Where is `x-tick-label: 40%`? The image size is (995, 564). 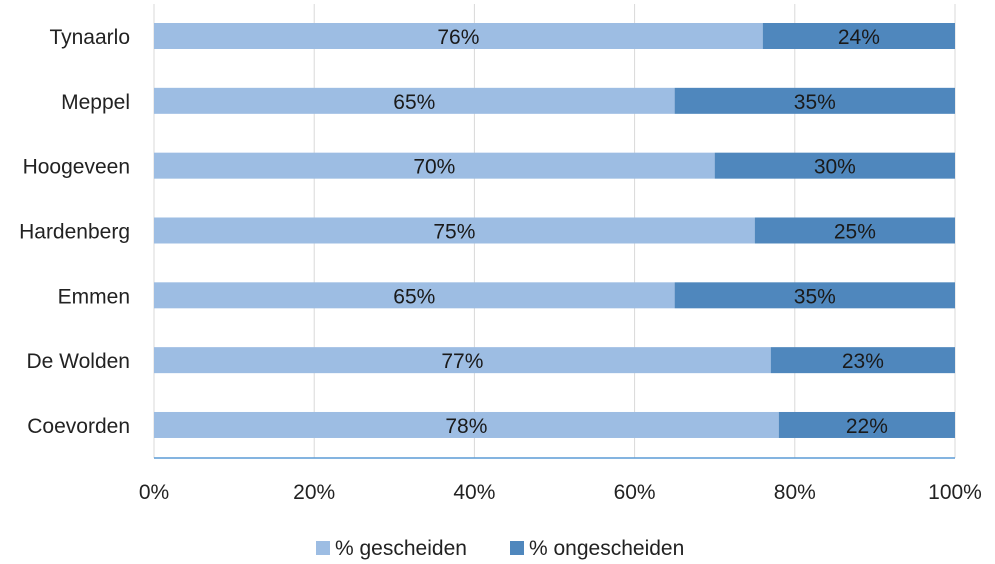 x-tick-label: 40% is located at coordinates (474, 492).